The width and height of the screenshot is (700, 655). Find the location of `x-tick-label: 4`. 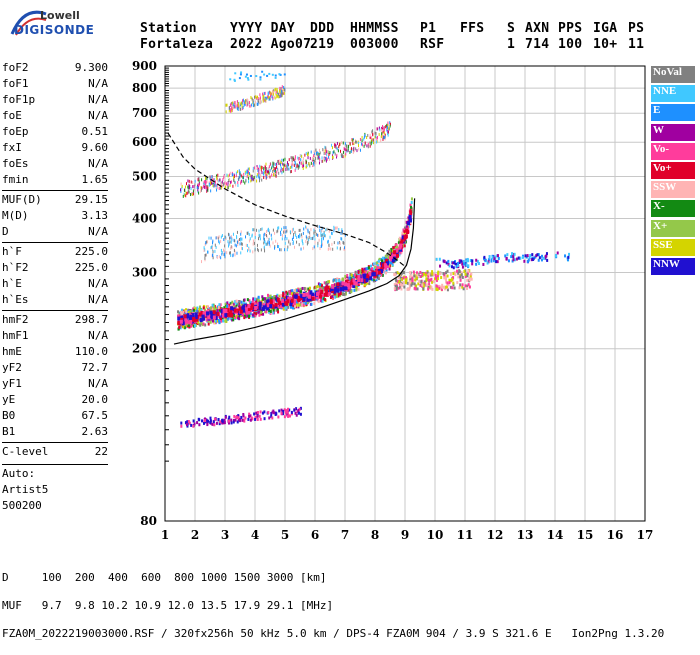

x-tick-label: 4 is located at coordinates (255, 535).